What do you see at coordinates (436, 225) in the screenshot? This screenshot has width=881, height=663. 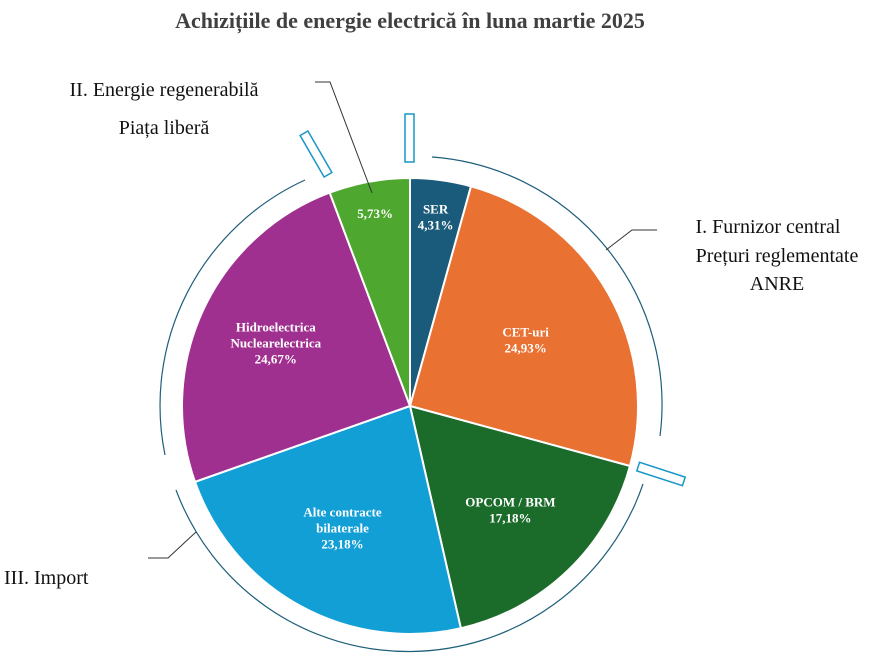 I see `slice-value-label-0: 4,31%` at bounding box center [436, 225].